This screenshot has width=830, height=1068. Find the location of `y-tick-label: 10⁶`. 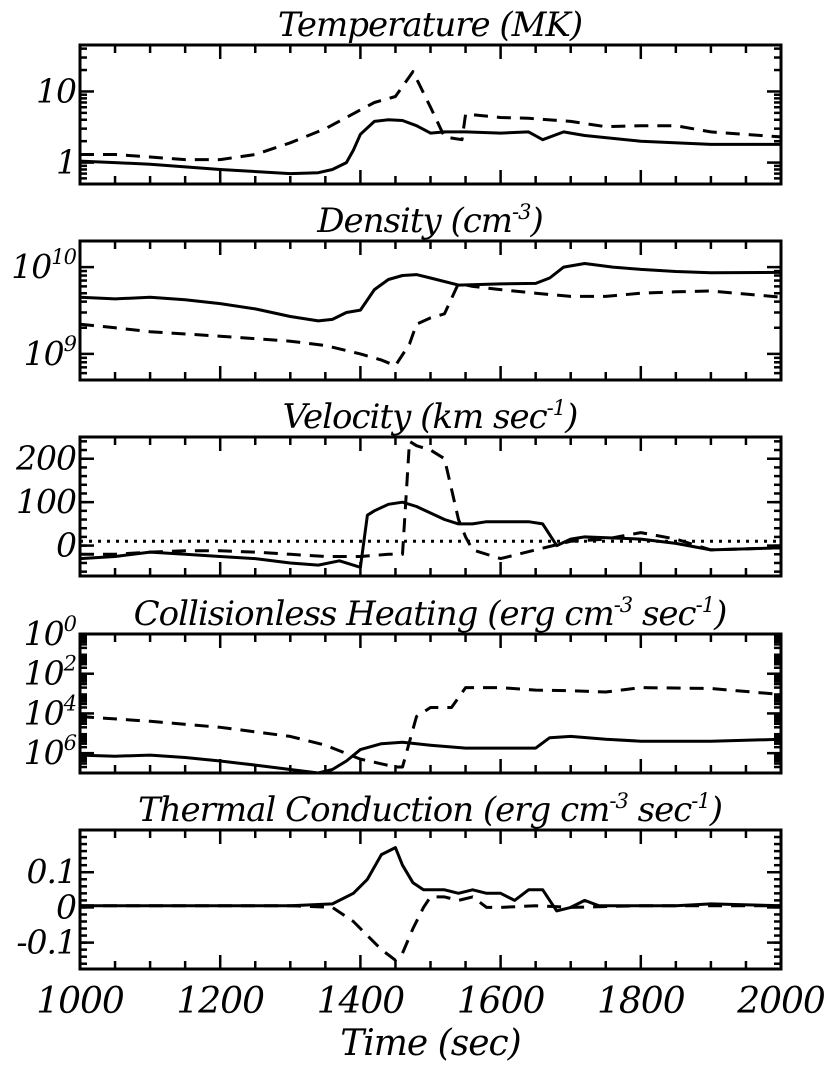

y-tick-label: 10⁶ is located at coordinates (50, 751).